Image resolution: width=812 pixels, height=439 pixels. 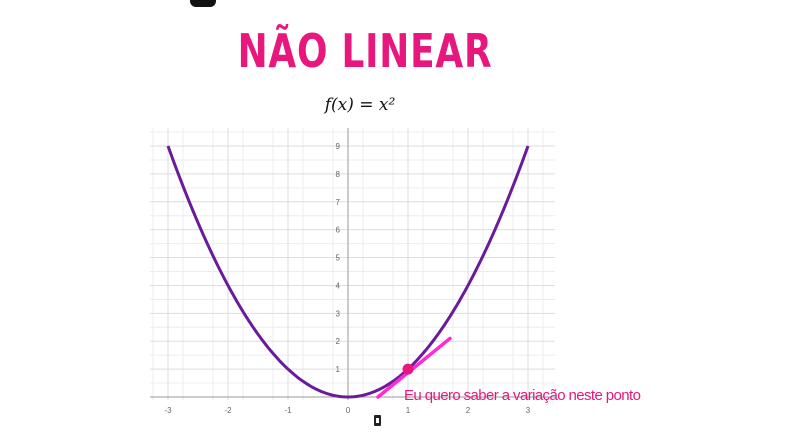 I want to click on x-tick-label: 3, so click(x=528, y=410).